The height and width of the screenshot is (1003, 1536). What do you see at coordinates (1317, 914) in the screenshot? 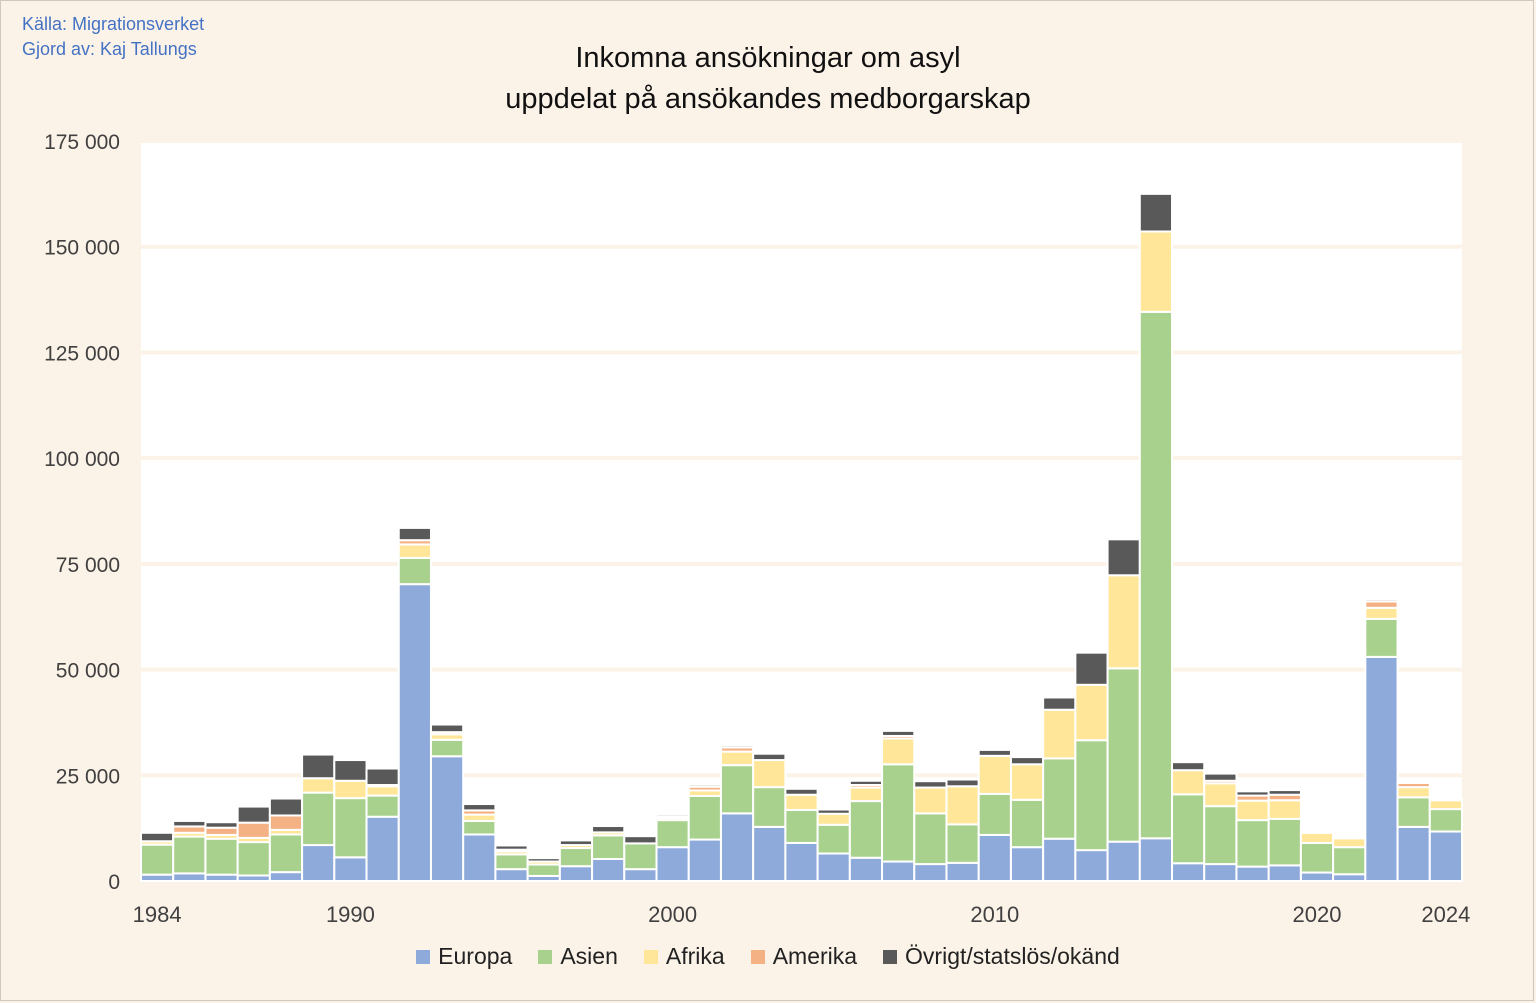
I see `x-tick-label: 2020` at bounding box center [1317, 914].